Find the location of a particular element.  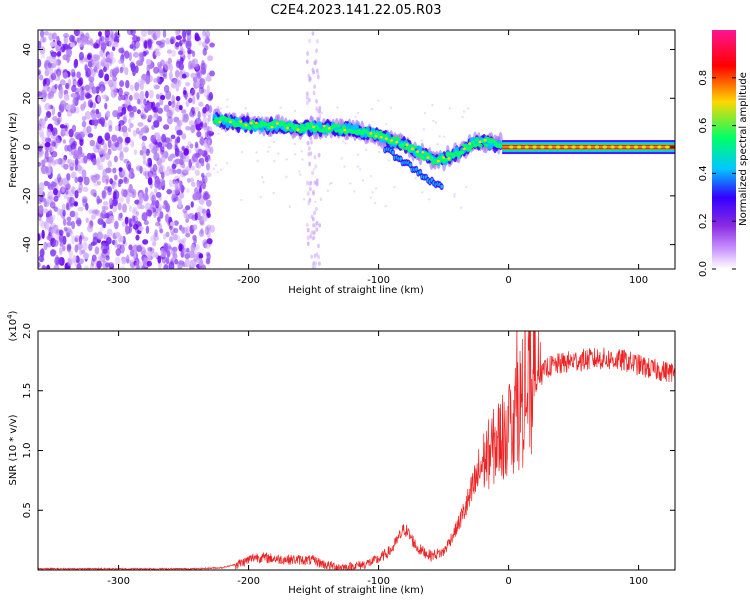

y-tick-label: 0 is located at coordinates (27, 147).